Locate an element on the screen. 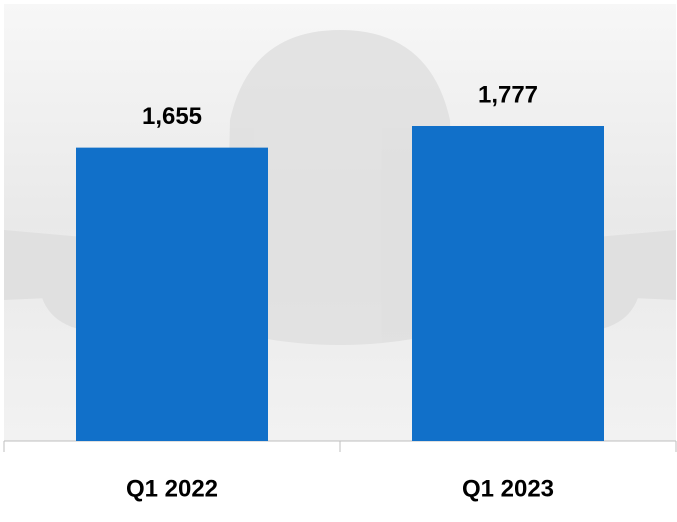 Image resolution: width=677 pixels, height=522 pixels. x-tick-label: Q1 2023 is located at coordinates (508, 488).